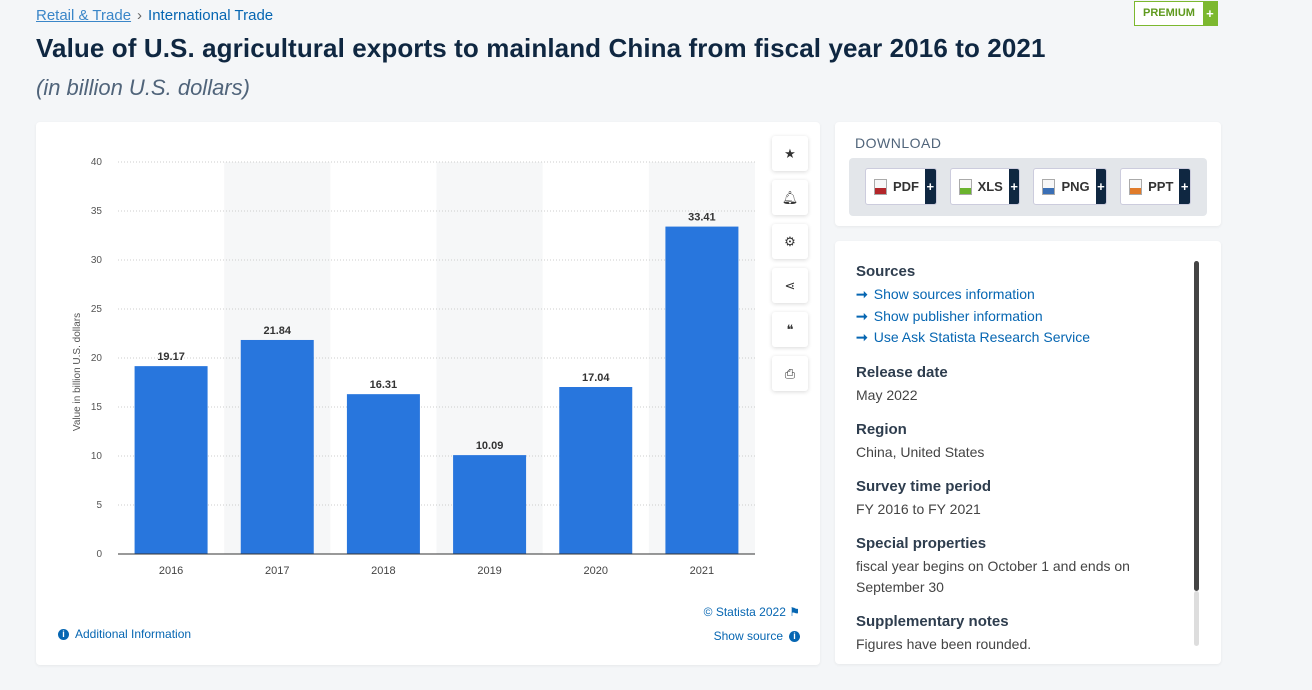  What do you see at coordinates (97, 407) in the screenshot?
I see `y-tick-label: 15` at bounding box center [97, 407].